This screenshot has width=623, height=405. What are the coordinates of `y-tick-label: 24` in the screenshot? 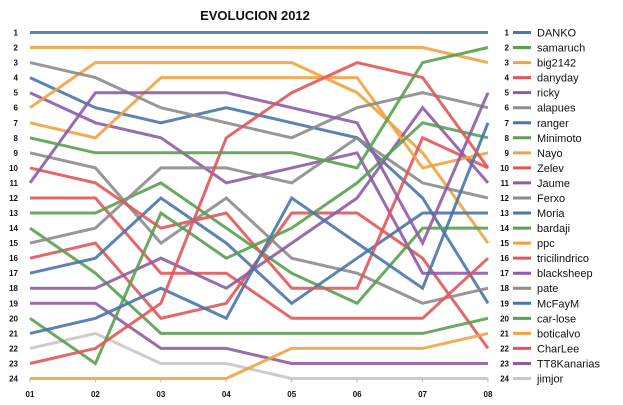 It's located at (13, 379).